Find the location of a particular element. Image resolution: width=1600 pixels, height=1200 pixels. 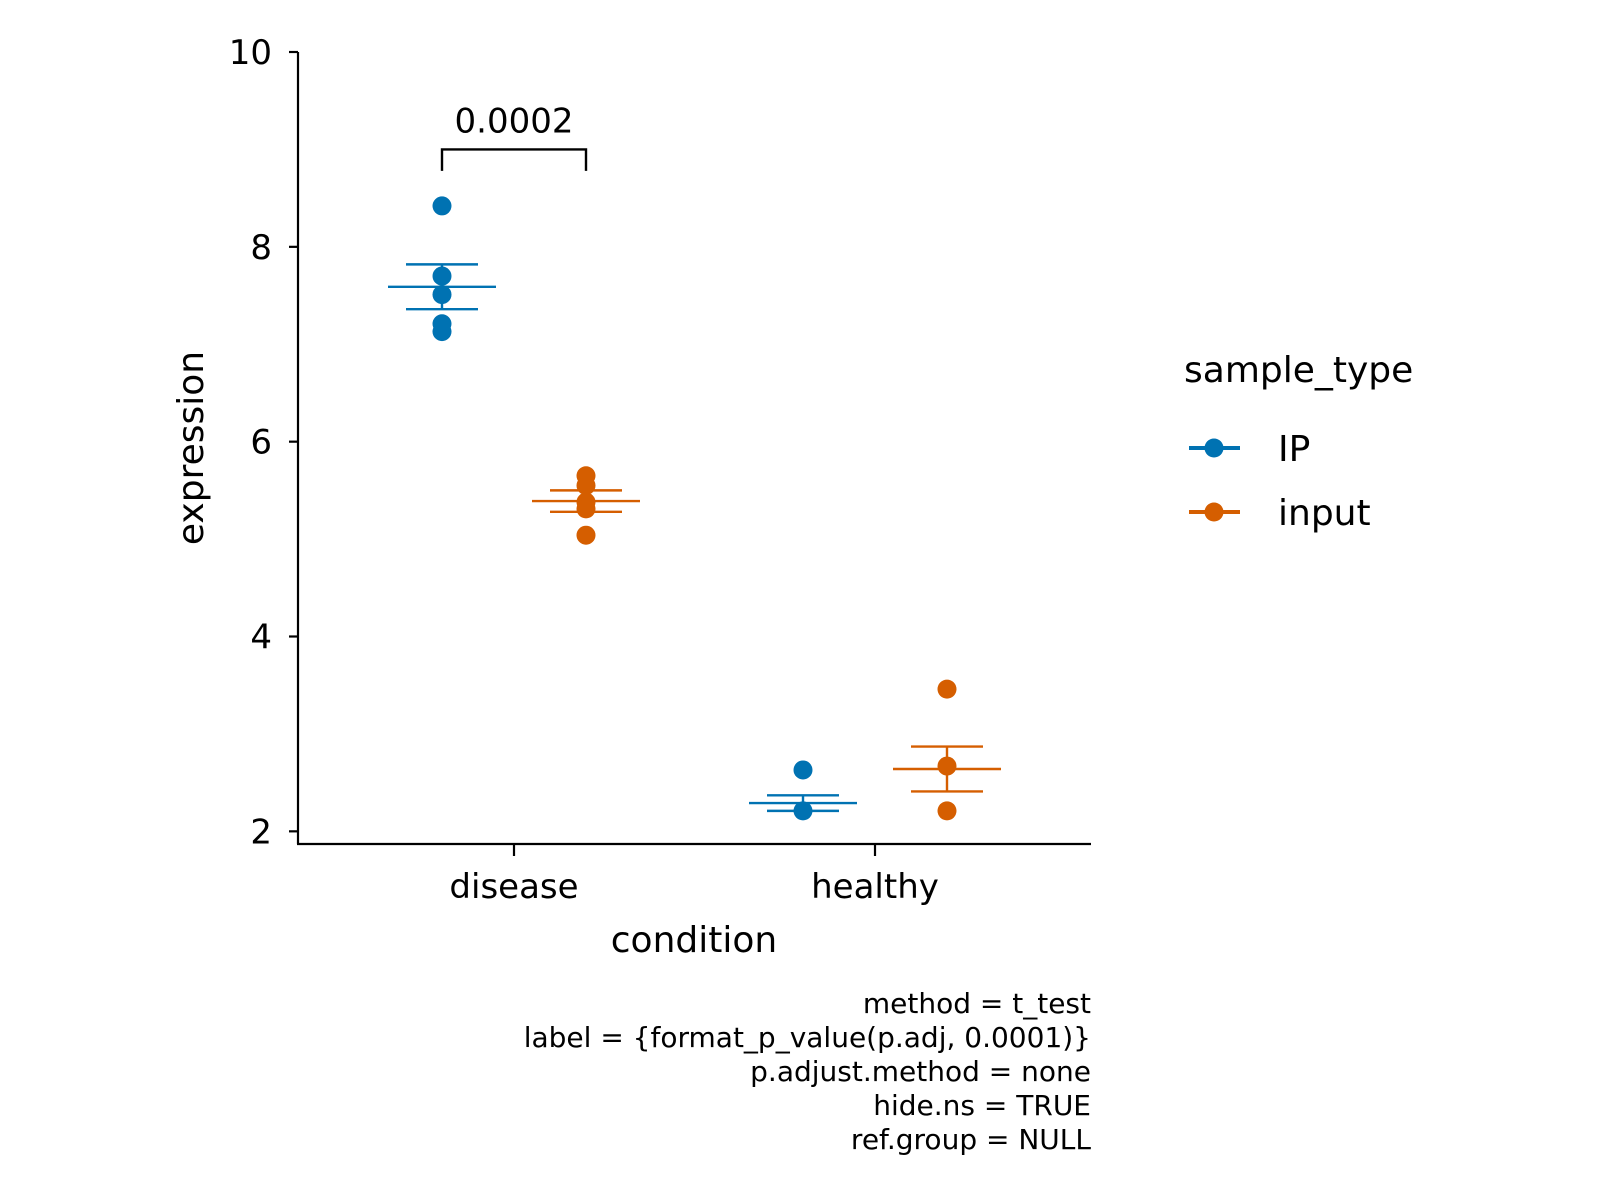

p-value-label: 0.0002 is located at coordinates (514, 121).